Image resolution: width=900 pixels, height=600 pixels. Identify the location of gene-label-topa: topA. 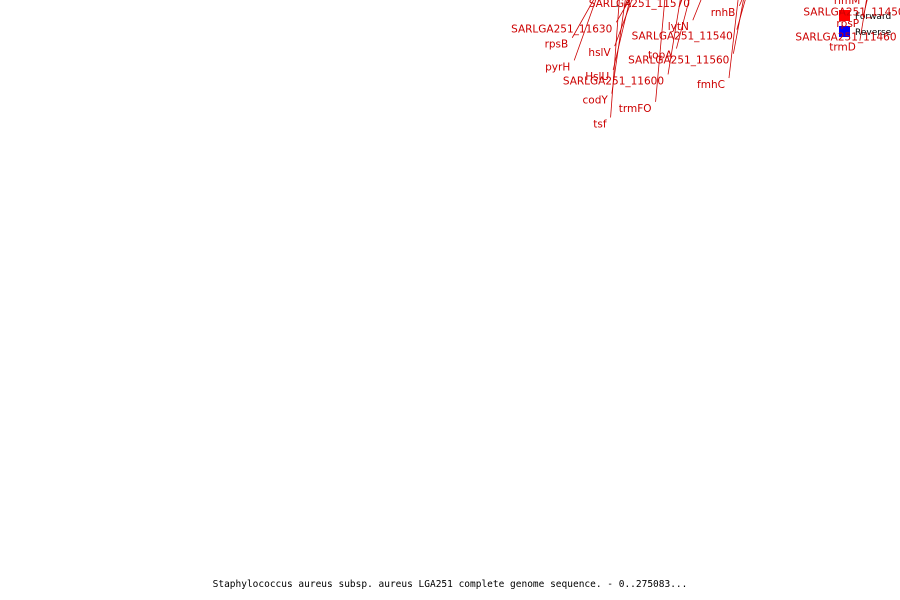
(660, 56).